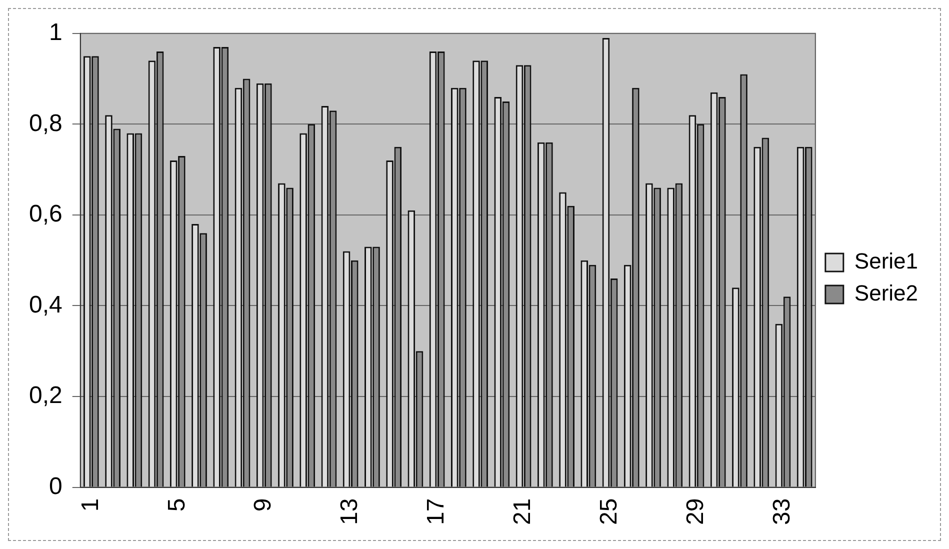  What do you see at coordinates (55, 32) in the screenshot?
I see `y-tick-label: 1` at bounding box center [55, 32].